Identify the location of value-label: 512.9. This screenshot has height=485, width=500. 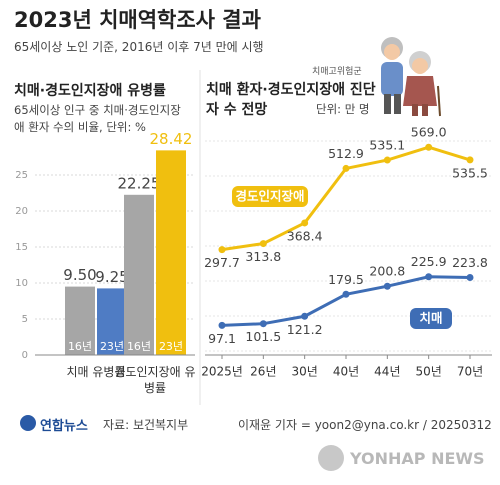
(346, 153).